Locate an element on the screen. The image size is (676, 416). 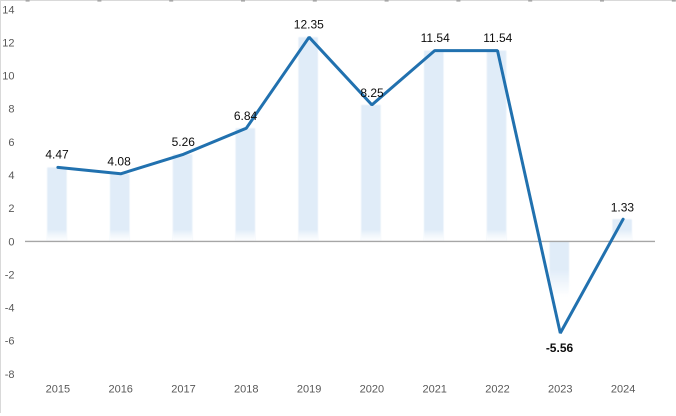
svg-text: 4.47 is located at coordinates (57, 155).